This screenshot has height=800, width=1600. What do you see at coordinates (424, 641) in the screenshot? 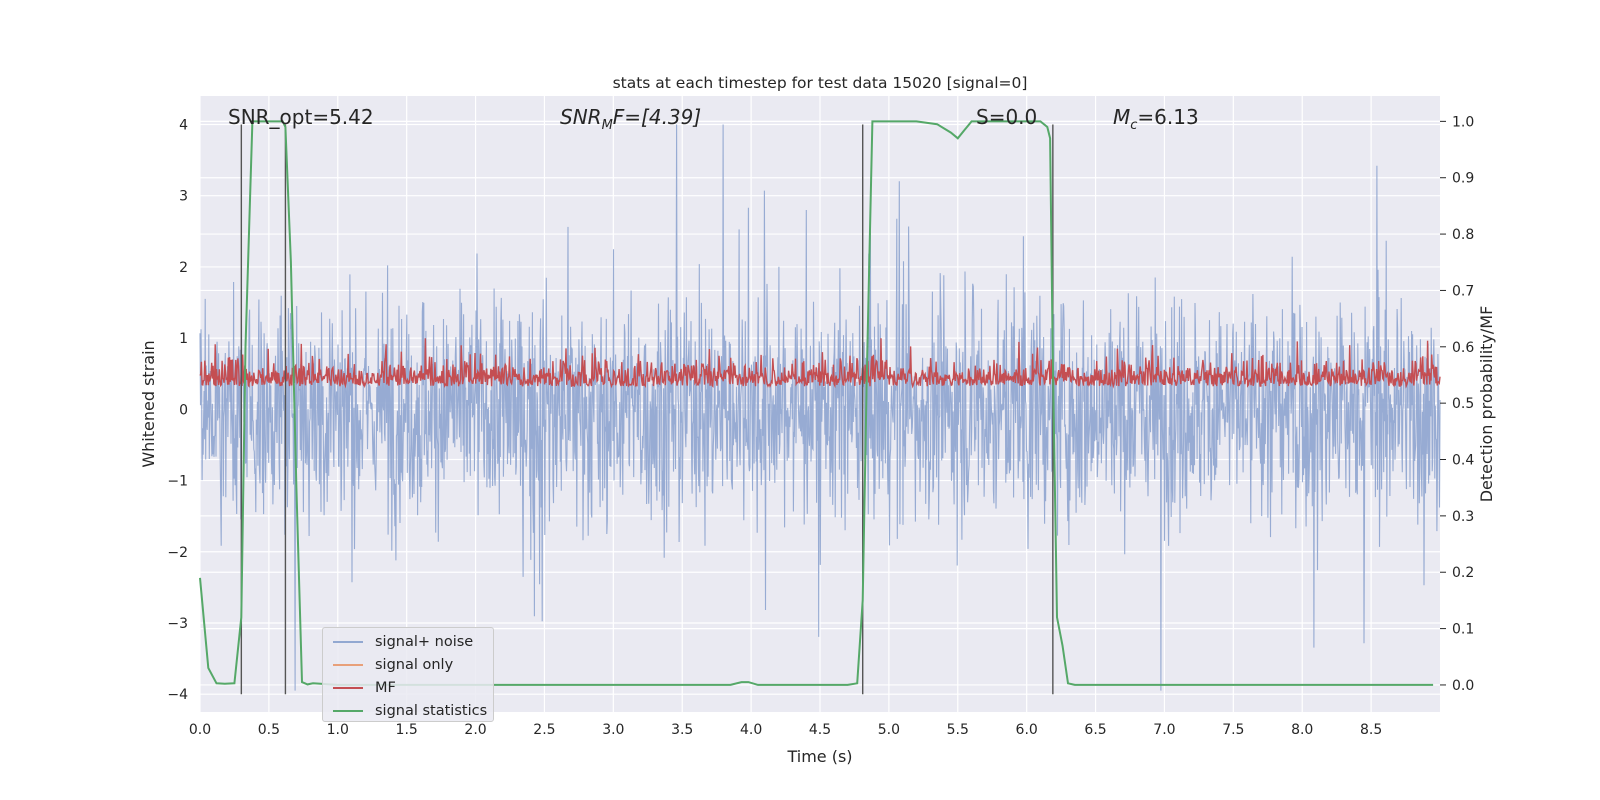
I see `legend-label-signal-noise: signal+ noise` at bounding box center [424, 641].